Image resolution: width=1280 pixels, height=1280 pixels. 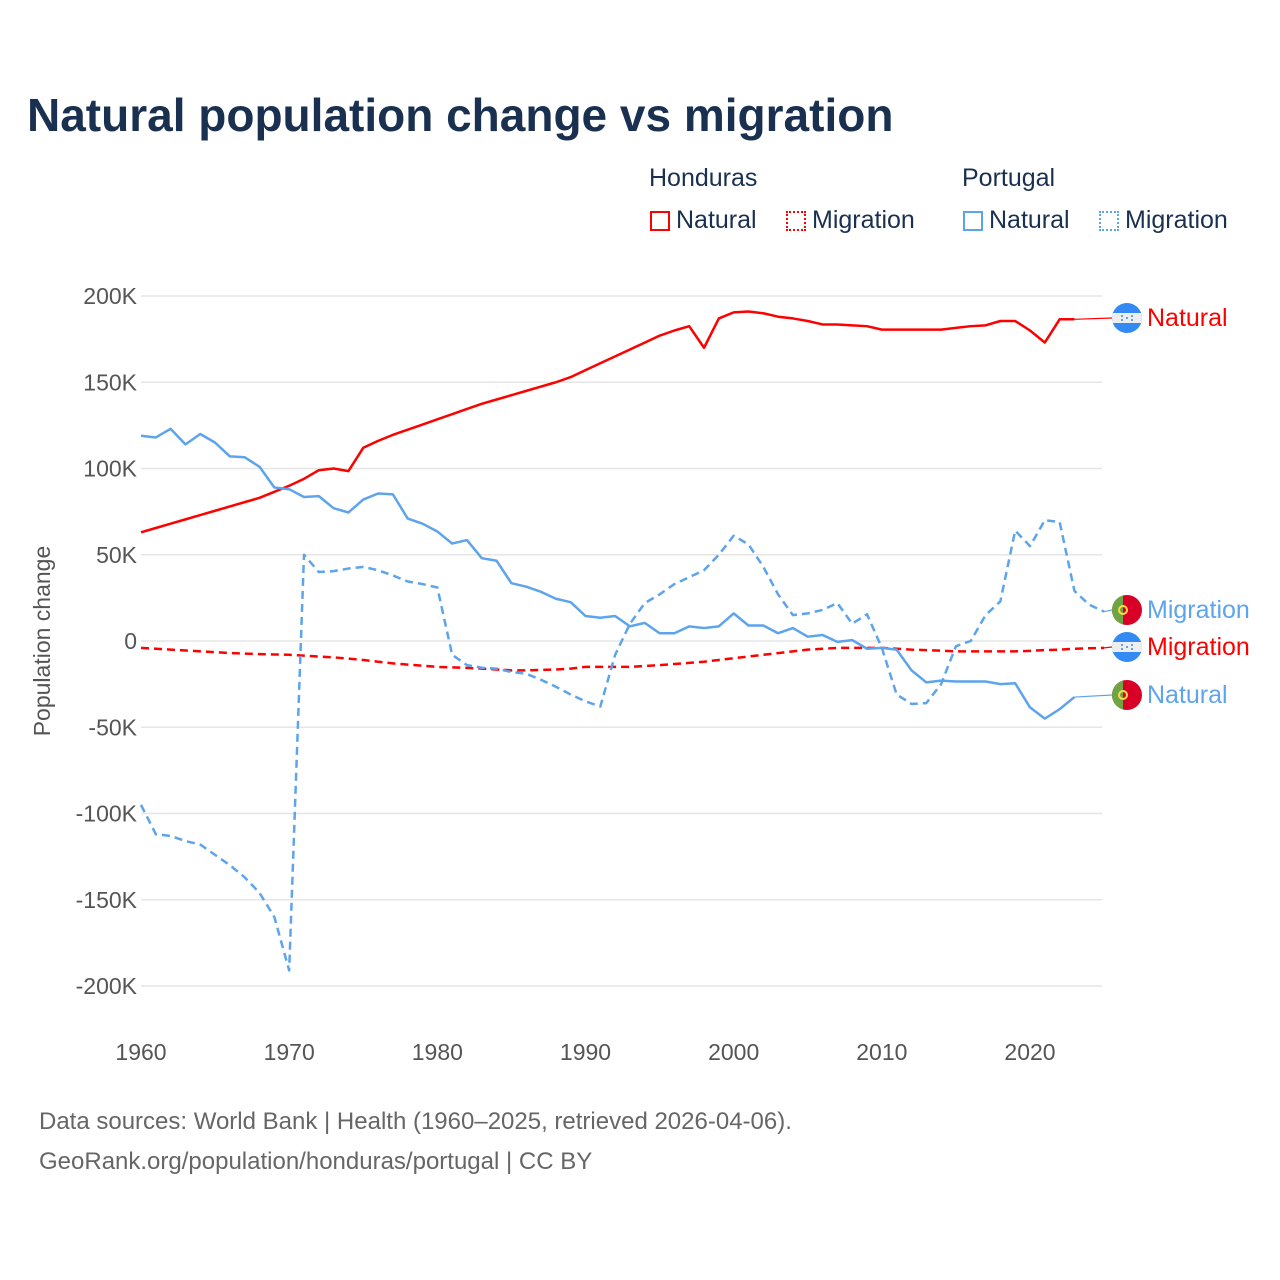 I want to click on y-tick-label: -100K, so click(x=107, y=814).